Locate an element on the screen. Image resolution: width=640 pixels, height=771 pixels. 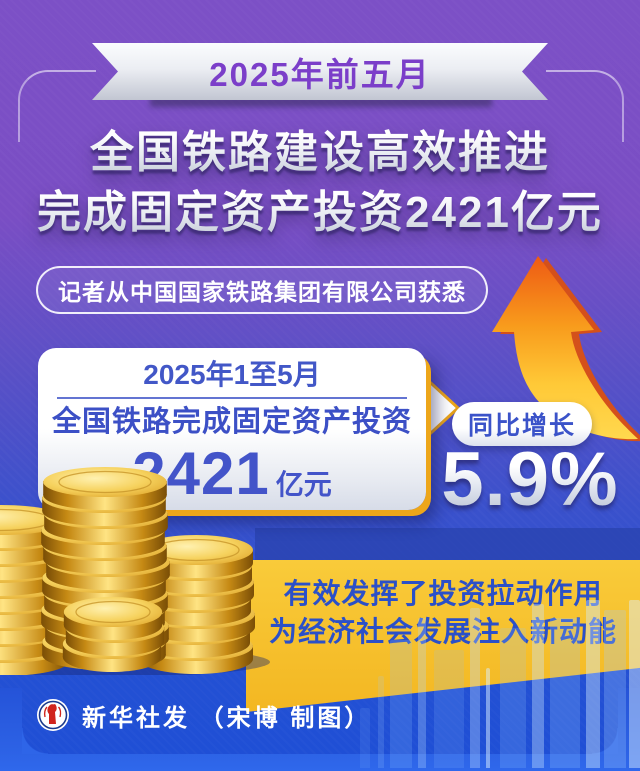
backdrop-right-notch is located at coordinates (629, 721).